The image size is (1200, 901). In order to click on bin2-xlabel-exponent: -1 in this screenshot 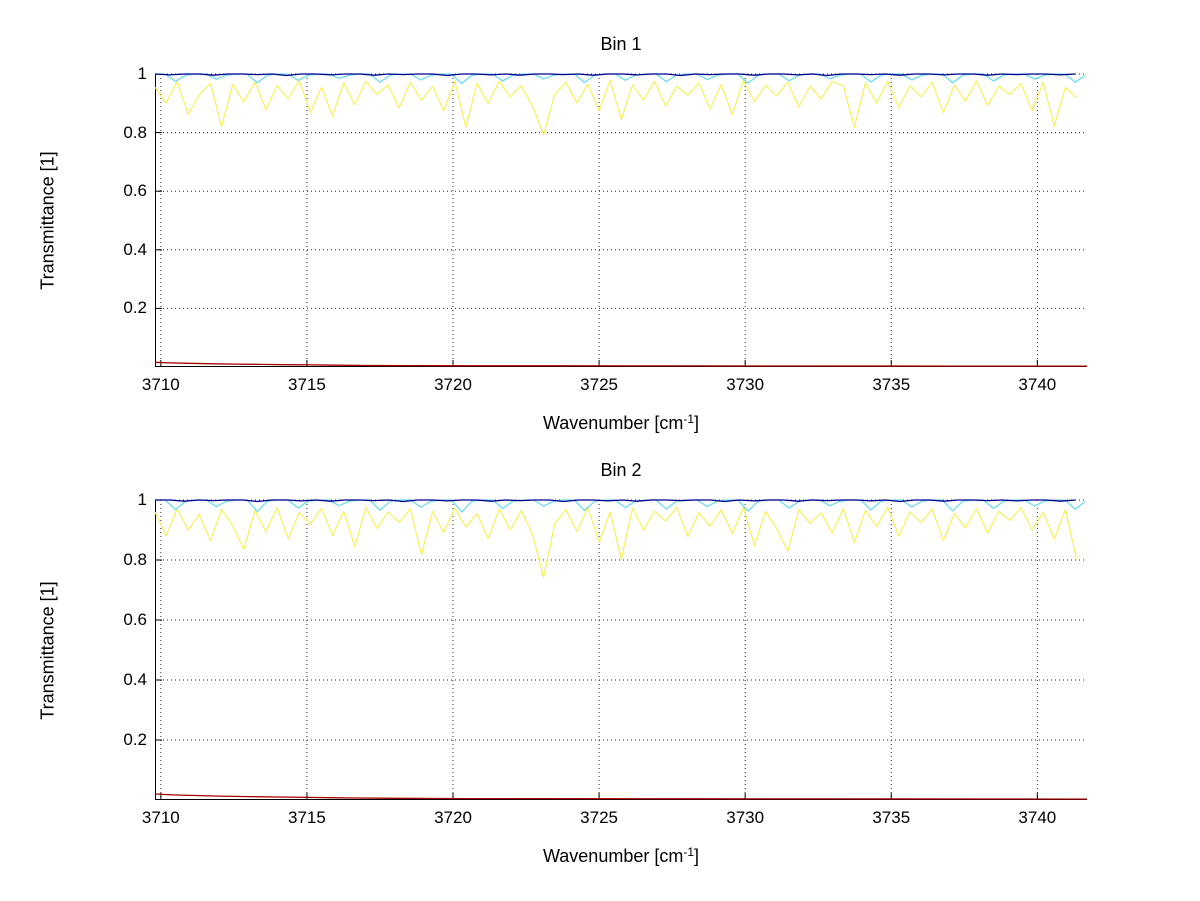, I will do `click(689, 852)`.